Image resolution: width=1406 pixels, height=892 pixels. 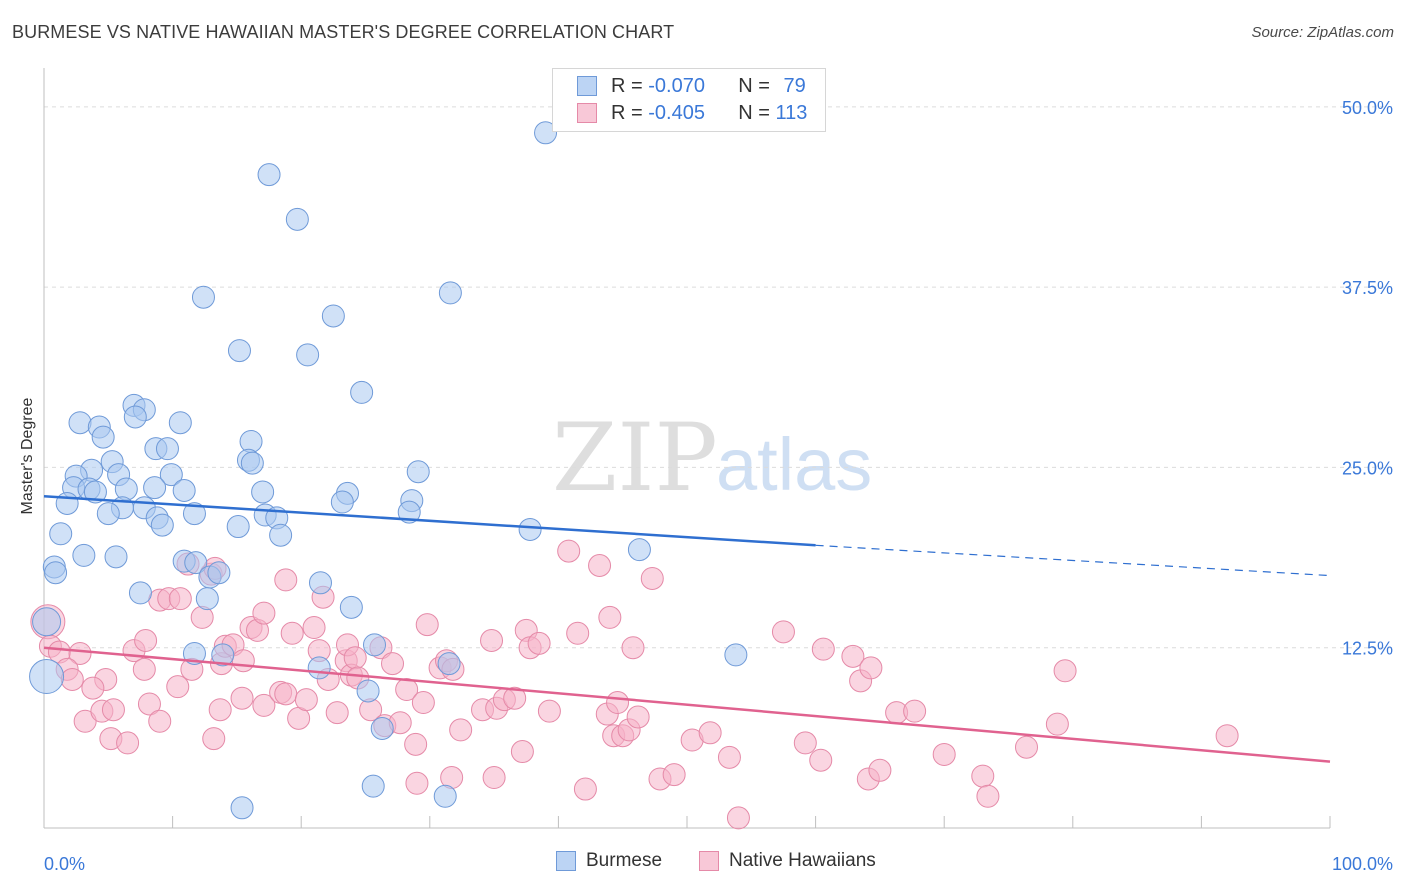 I want to click on legend-n-value: 113, so click(x=791, y=112).